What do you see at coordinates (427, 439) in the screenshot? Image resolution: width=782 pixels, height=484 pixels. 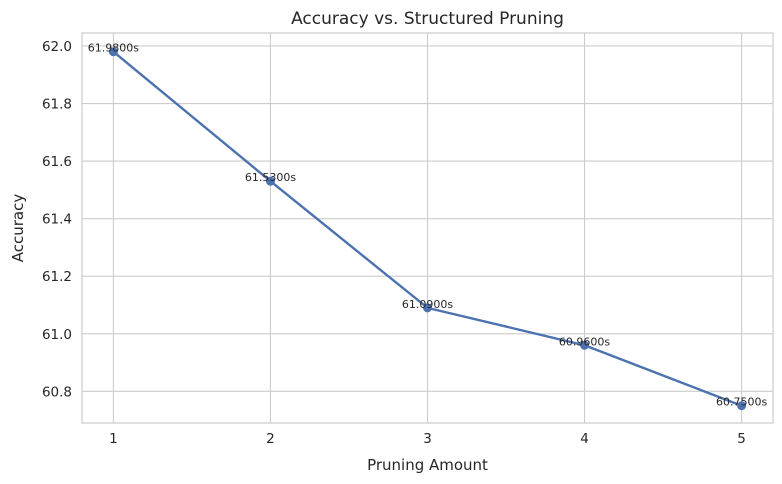 I see `x-tick-label: 3` at bounding box center [427, 439].